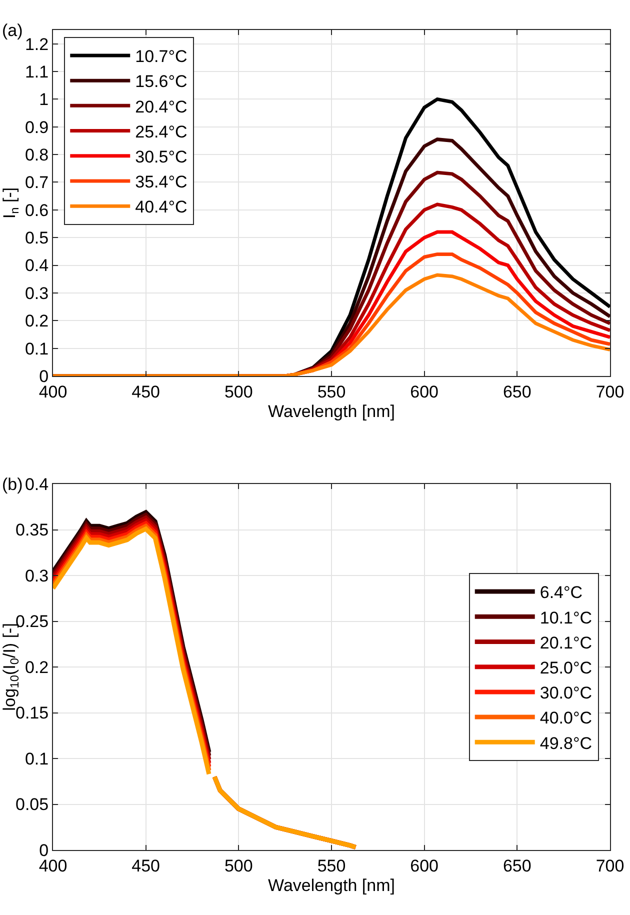  What do you see at coordinates (36, 182) in the screenshot?
I see `y-tick-label: 0.7` at bounding box center [36, 182].